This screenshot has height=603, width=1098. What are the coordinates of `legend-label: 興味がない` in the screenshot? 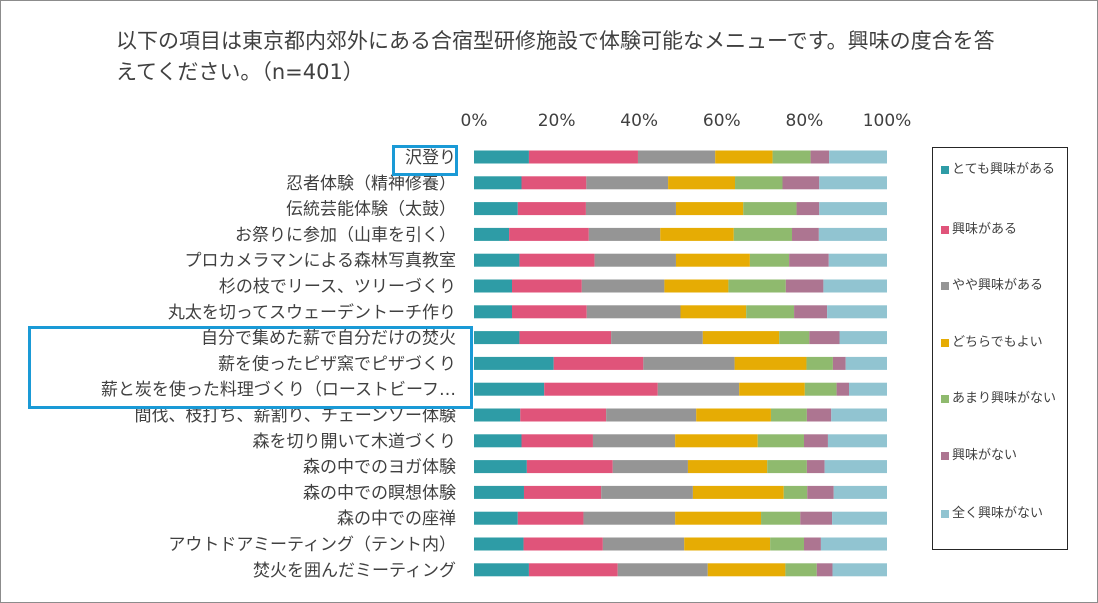 It's located at (985, 455).